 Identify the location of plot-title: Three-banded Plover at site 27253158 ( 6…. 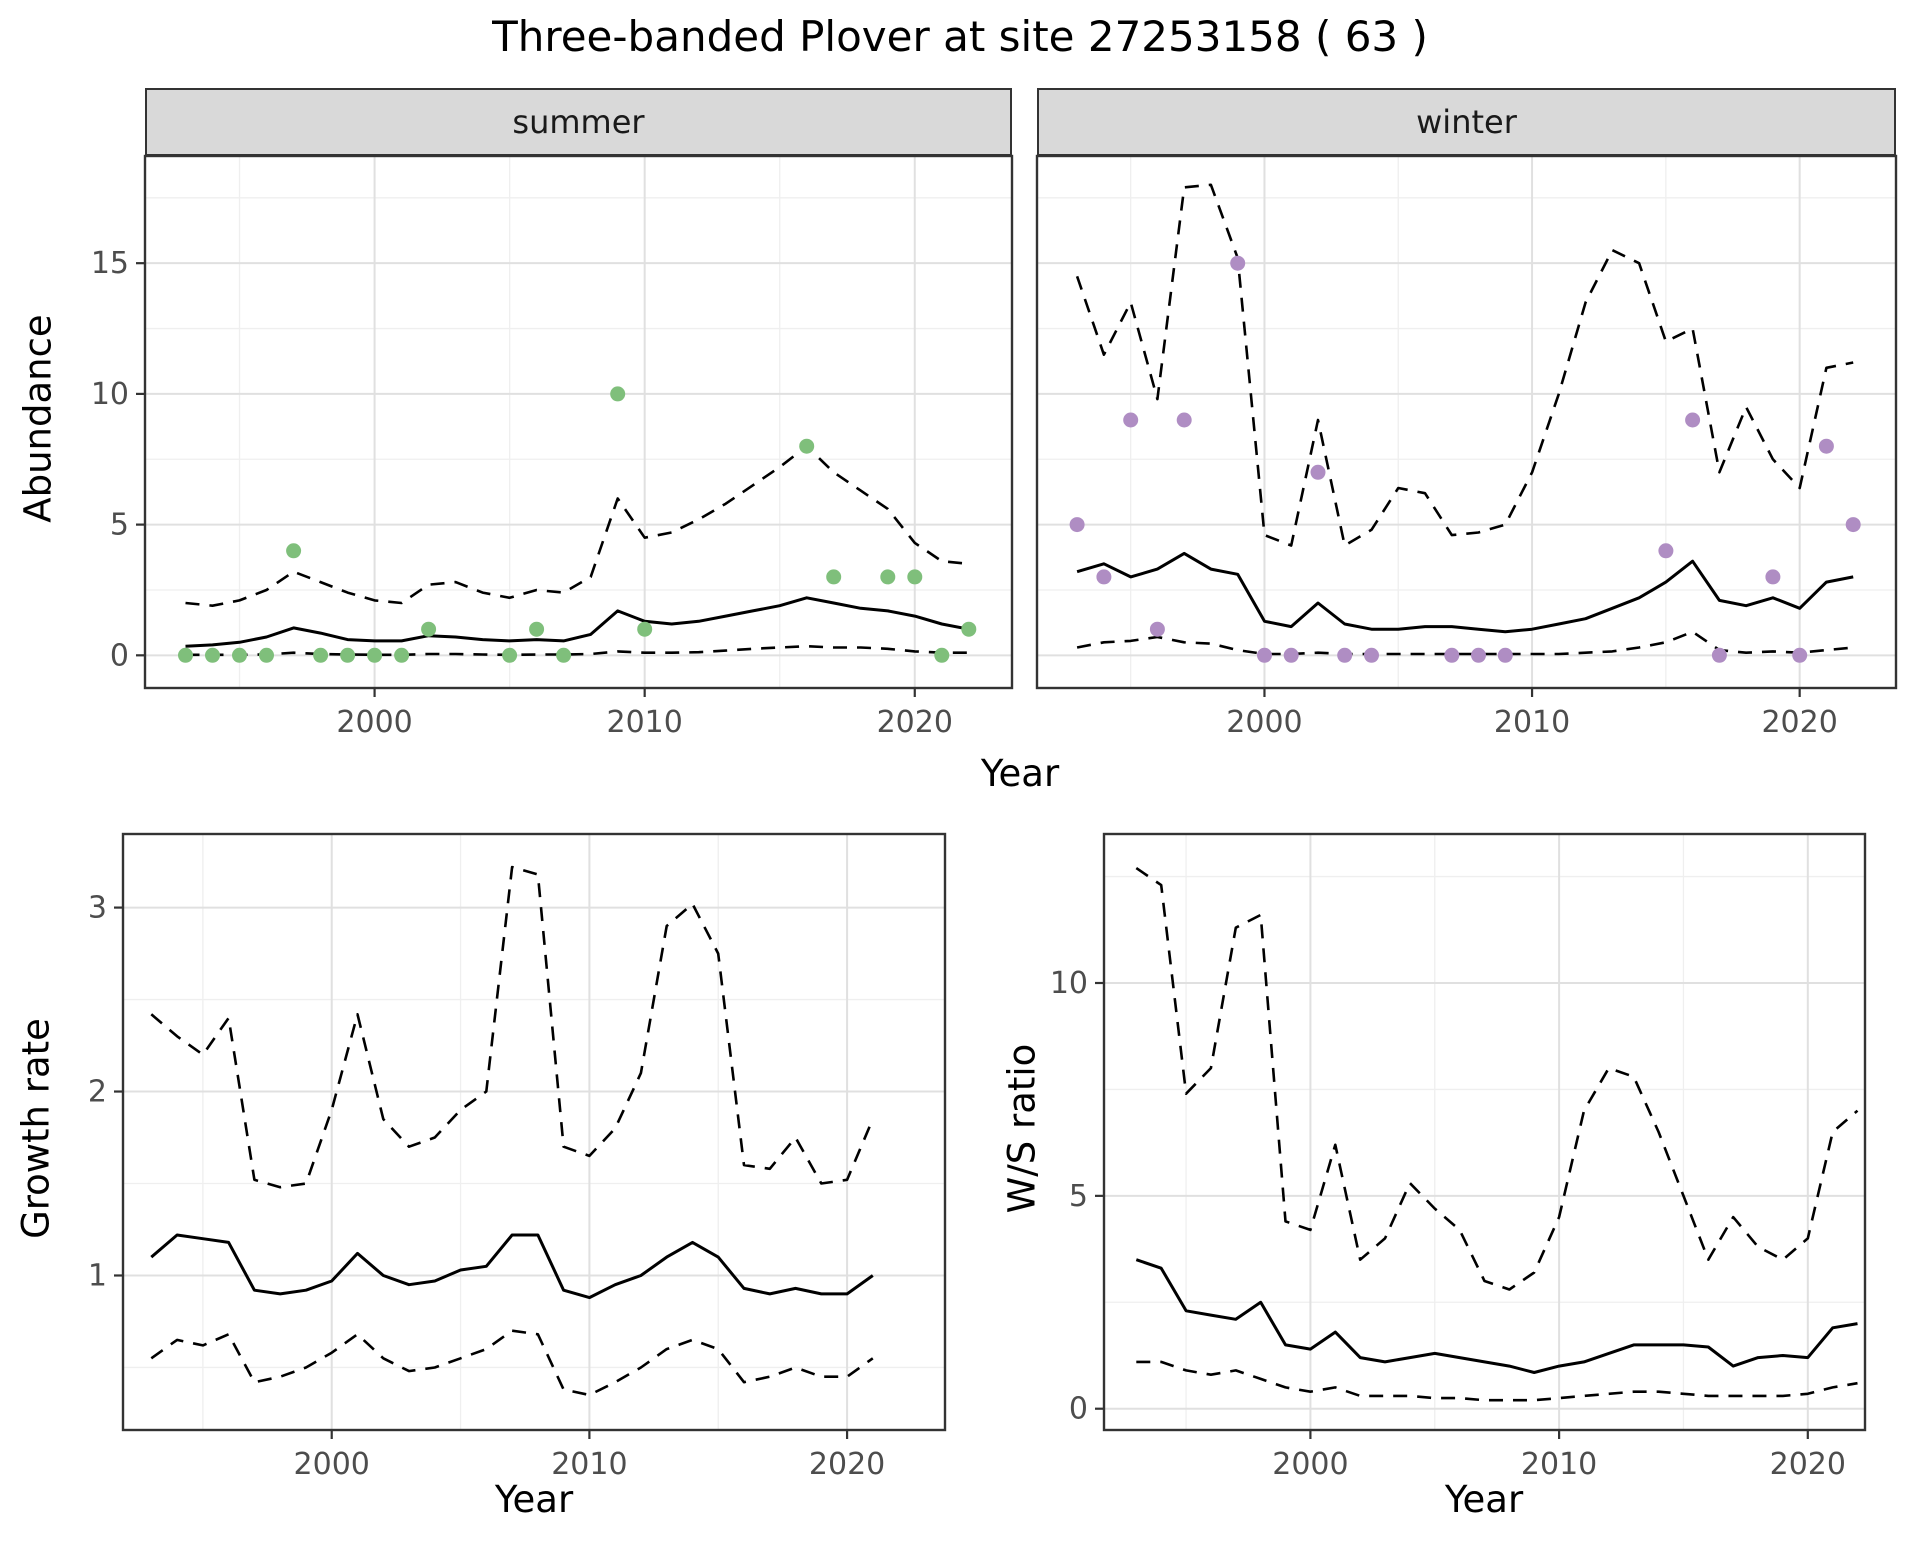
(960, 36).